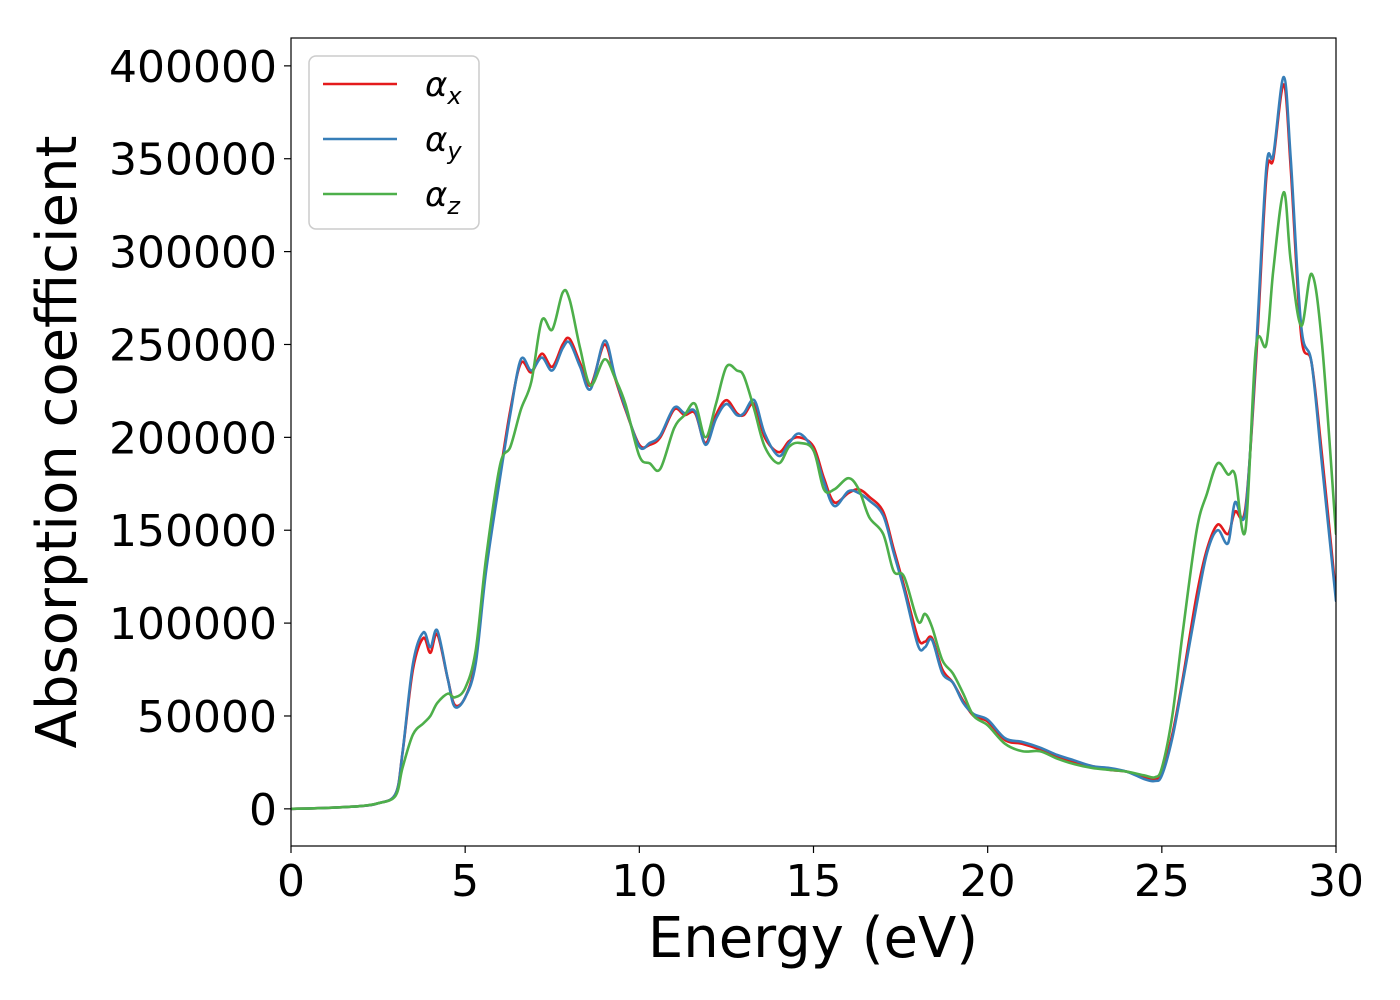 The height and width of the screenshot is (1000, 1400). What do you see at coordinates (193, 438) in the screenshot?
I see `y-tick-label: 200000` at bounding box center [193, 438].